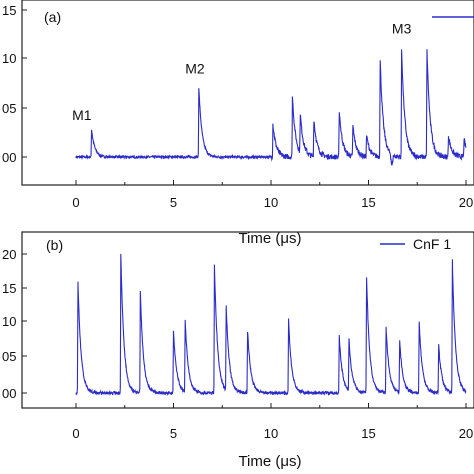 The height and width of the screenshot is (474, 474). Describe the element at coordinates (82, 115) in the screenshot. I see `annotation-label: M1` at that location.